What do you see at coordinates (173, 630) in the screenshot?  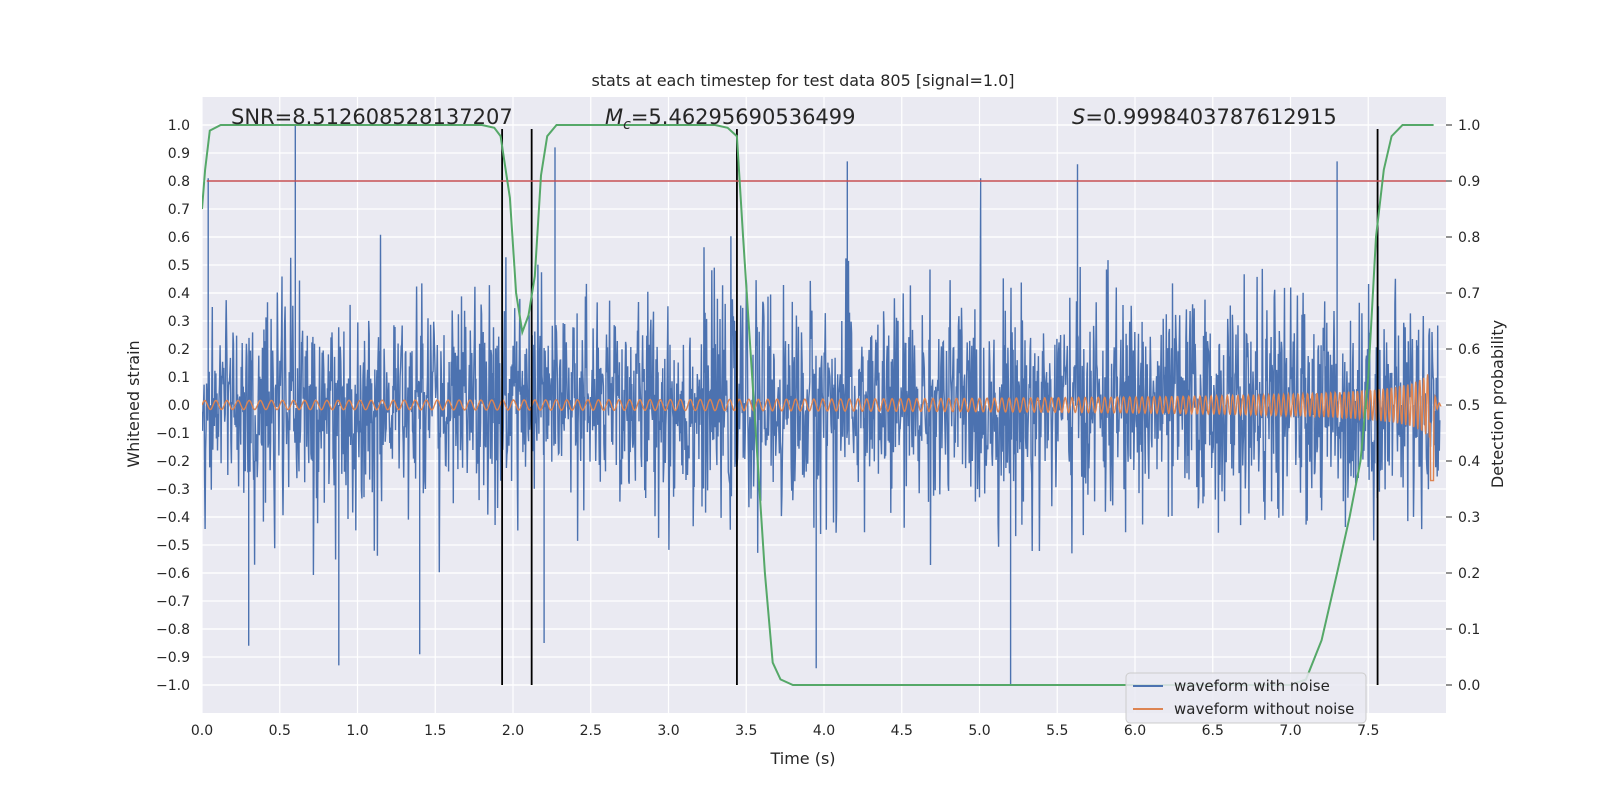 I see `y-tick-label: −0.8` at bounding box center [173, 630].